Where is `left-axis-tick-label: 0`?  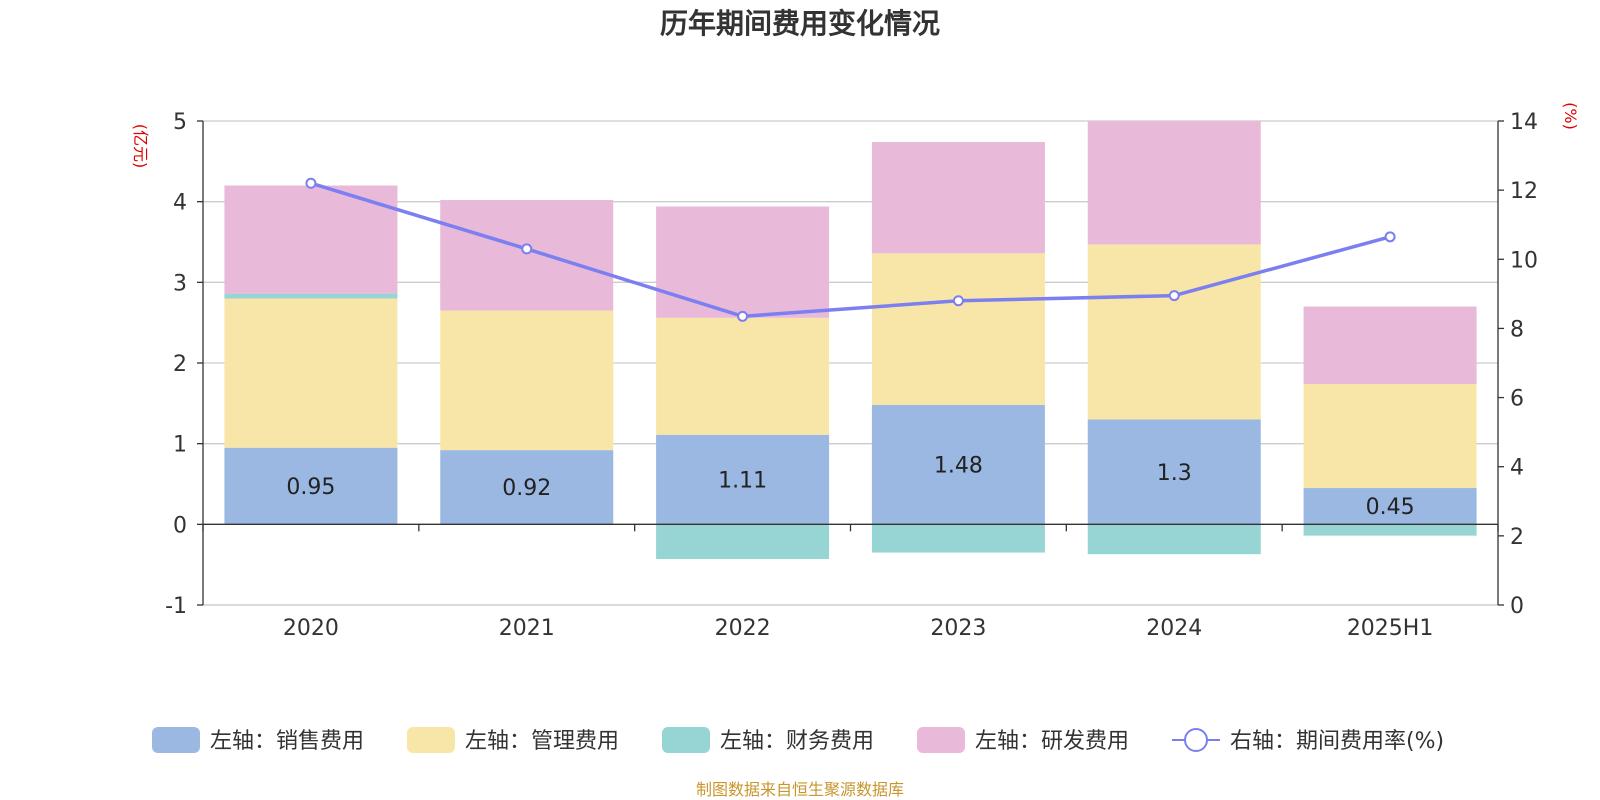
left-axis-tick-label: 0 is located at coordinates (180, 525).